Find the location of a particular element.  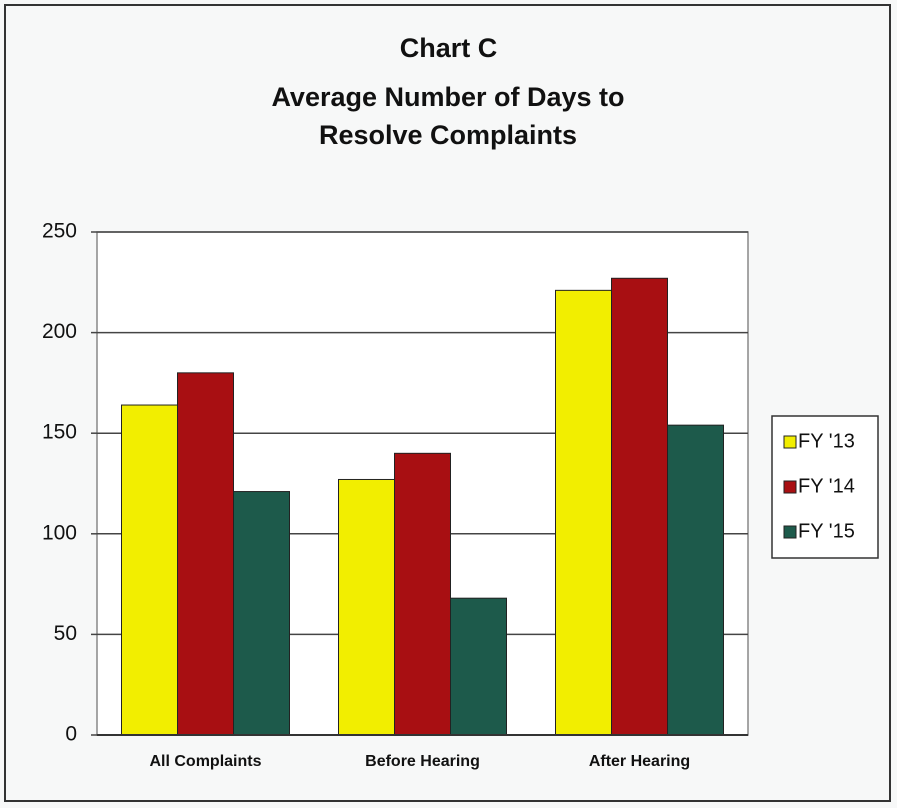

y-tick-label: 200 is located at coordinates (59, 331).